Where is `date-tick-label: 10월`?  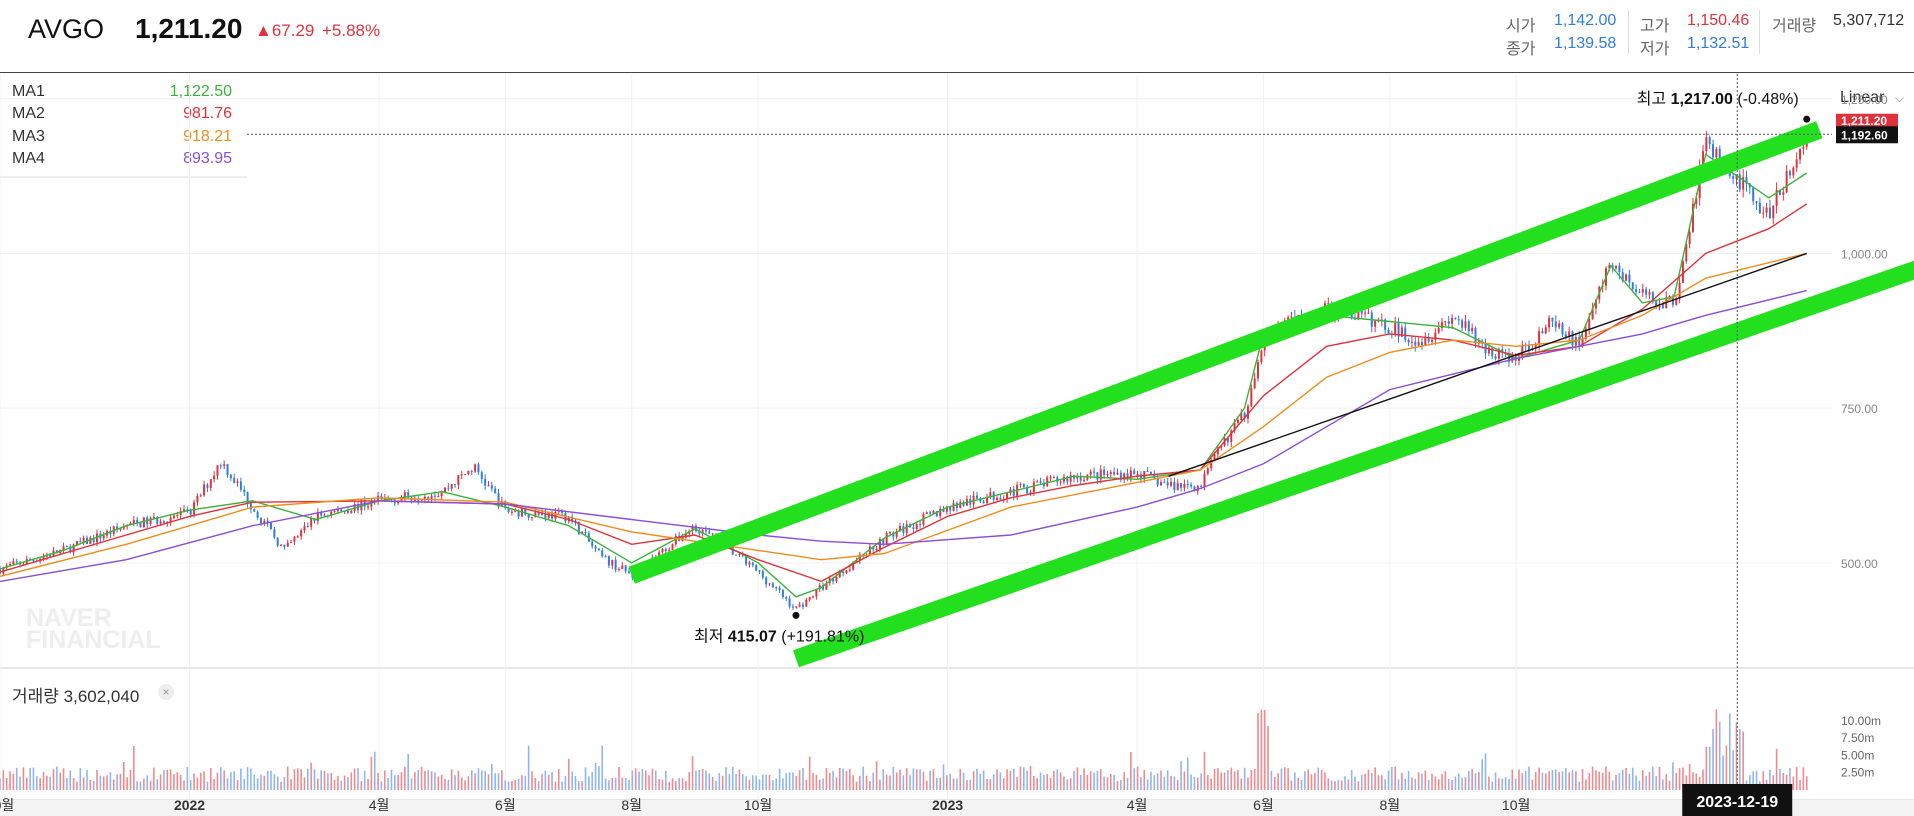 date-tick-label: 10월 is located at coordinates (758, 805).